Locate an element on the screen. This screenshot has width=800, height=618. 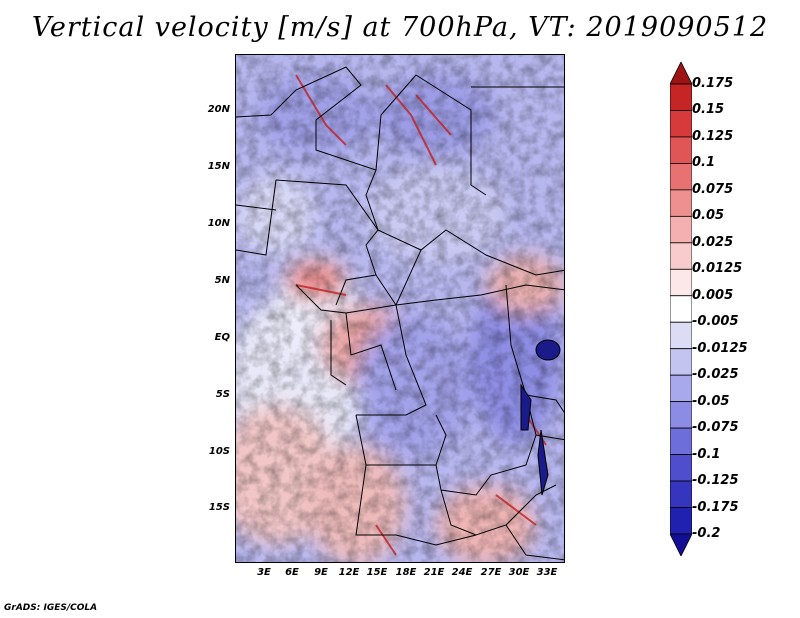
colorbar-tick-label: 0.005 is located at coordinates (713, 295).